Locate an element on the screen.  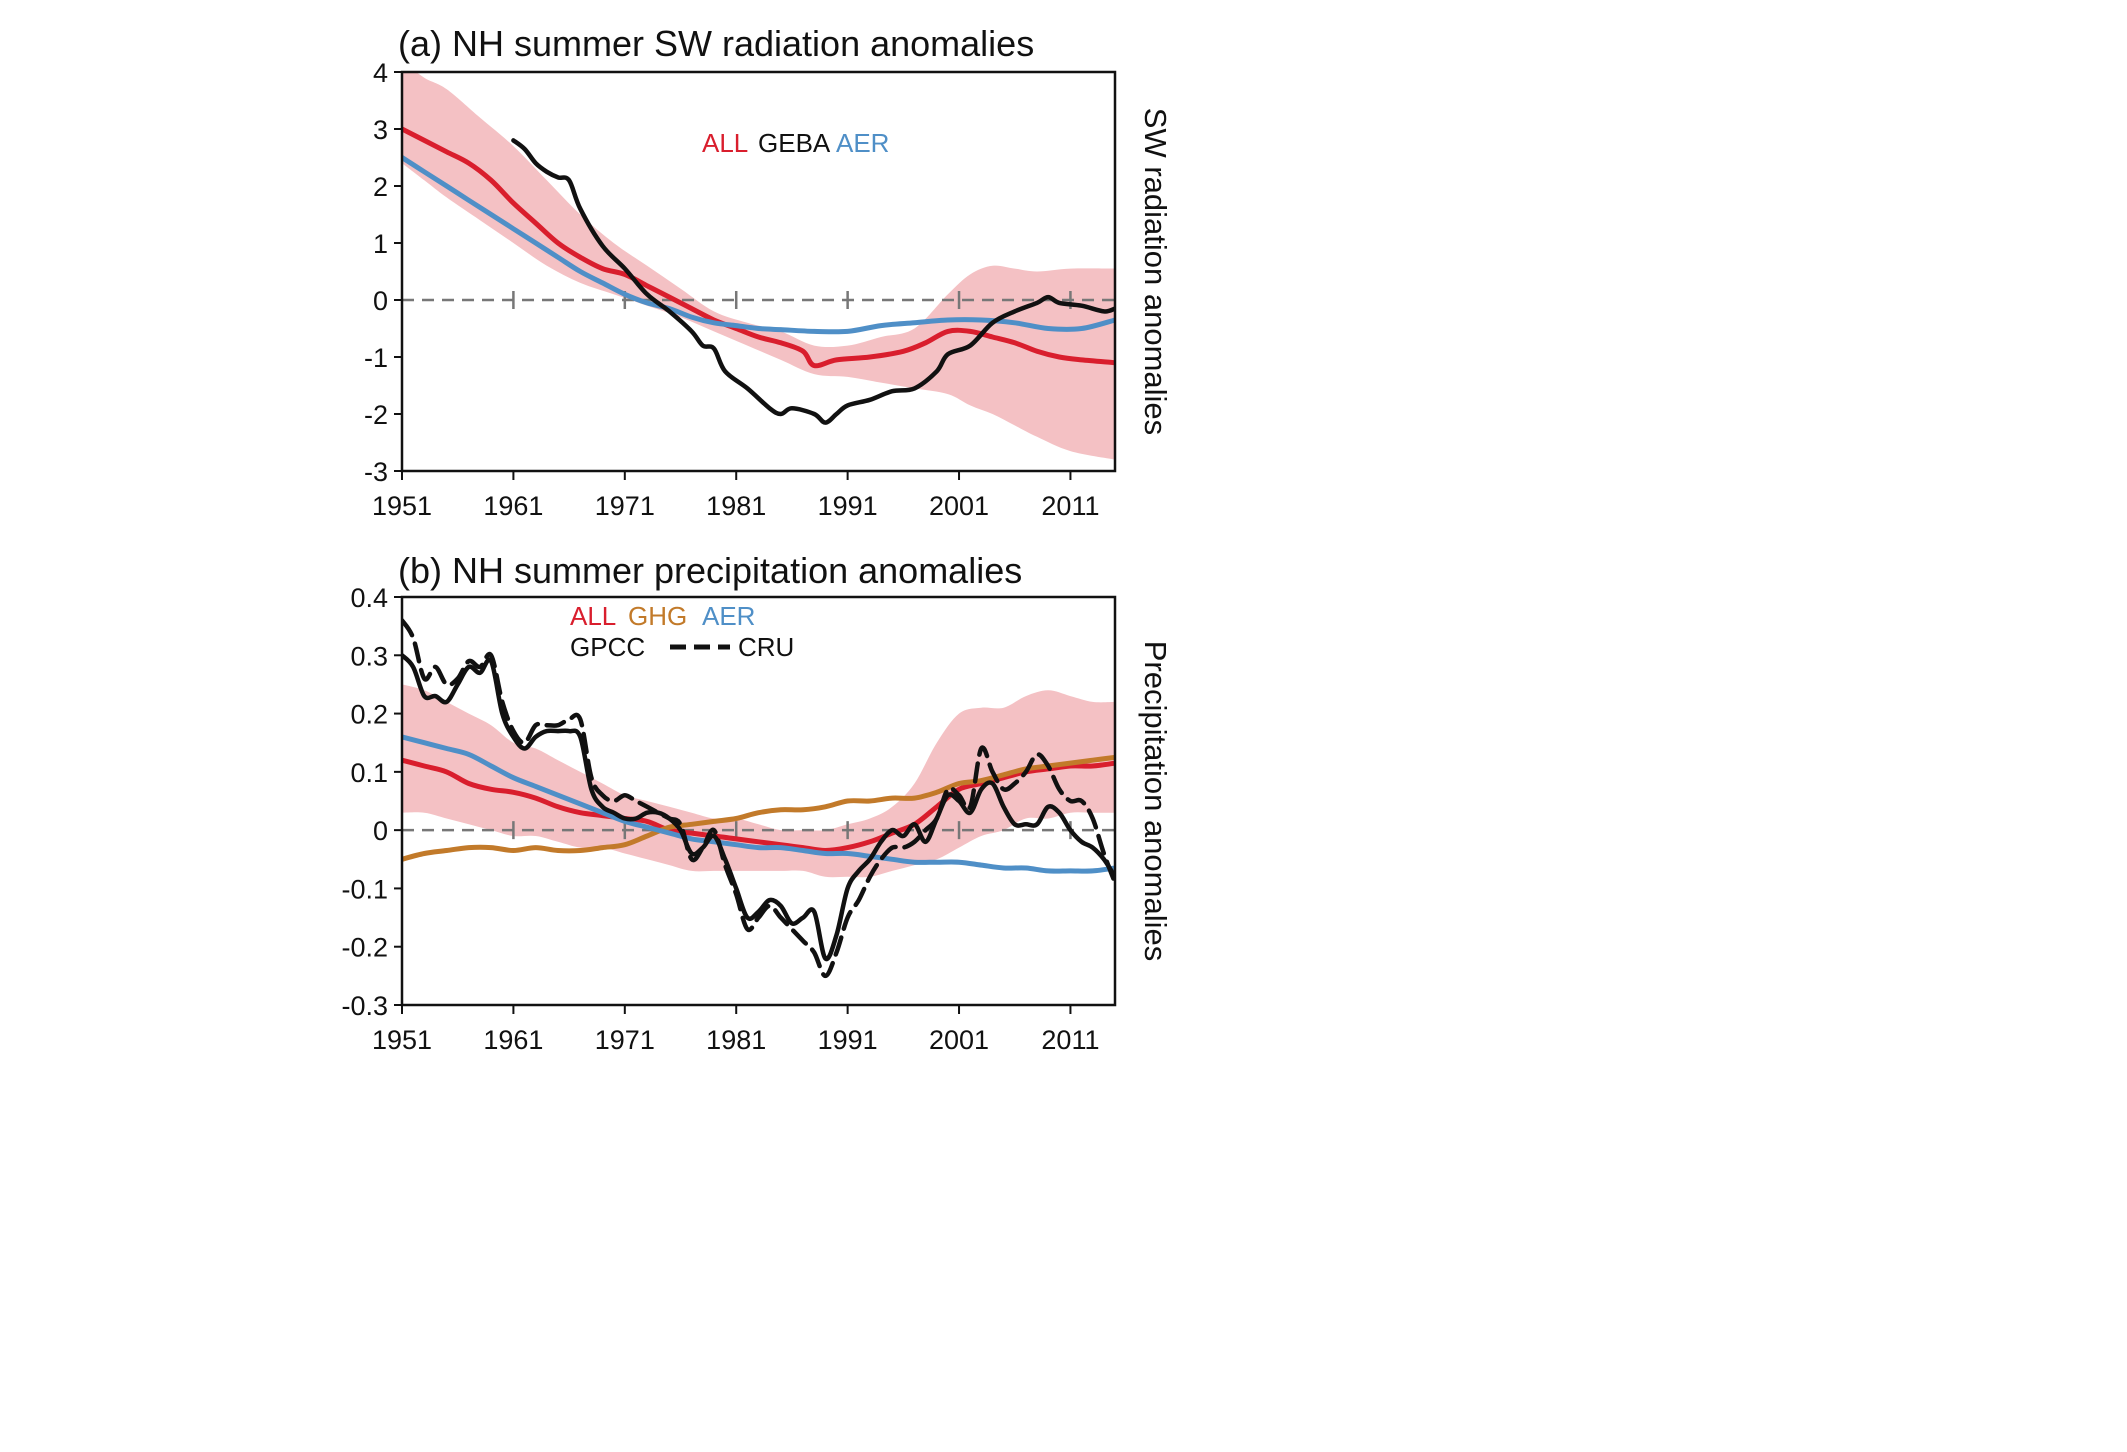
panel-a-y-tick-label: 2 is located at coordinates (380, 187).